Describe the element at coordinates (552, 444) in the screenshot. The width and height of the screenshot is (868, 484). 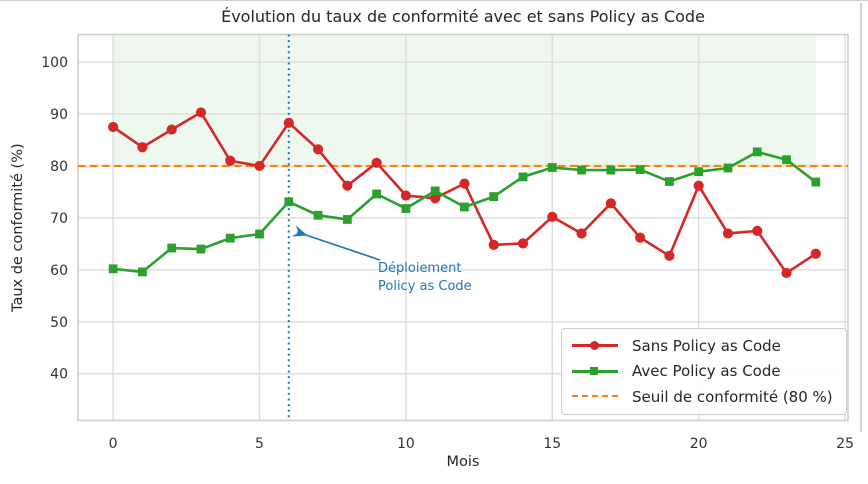
I see `x-tick-label: 15` at that location.